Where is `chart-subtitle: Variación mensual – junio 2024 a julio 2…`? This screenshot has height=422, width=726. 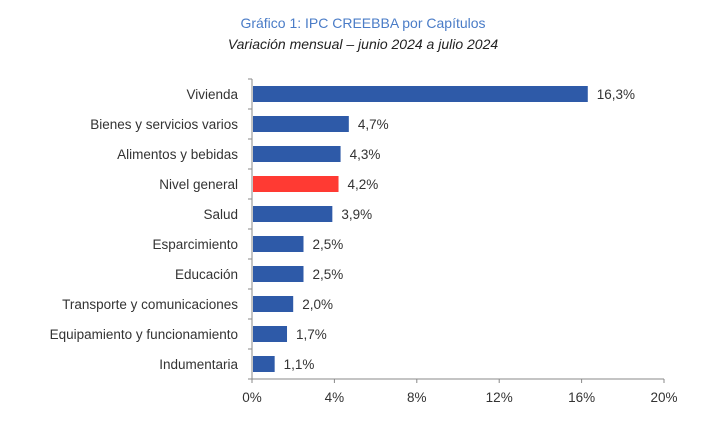 chart-subtitle: Variación mensual – junio 2024 a julio 2… is located at coordinates (363, 44).